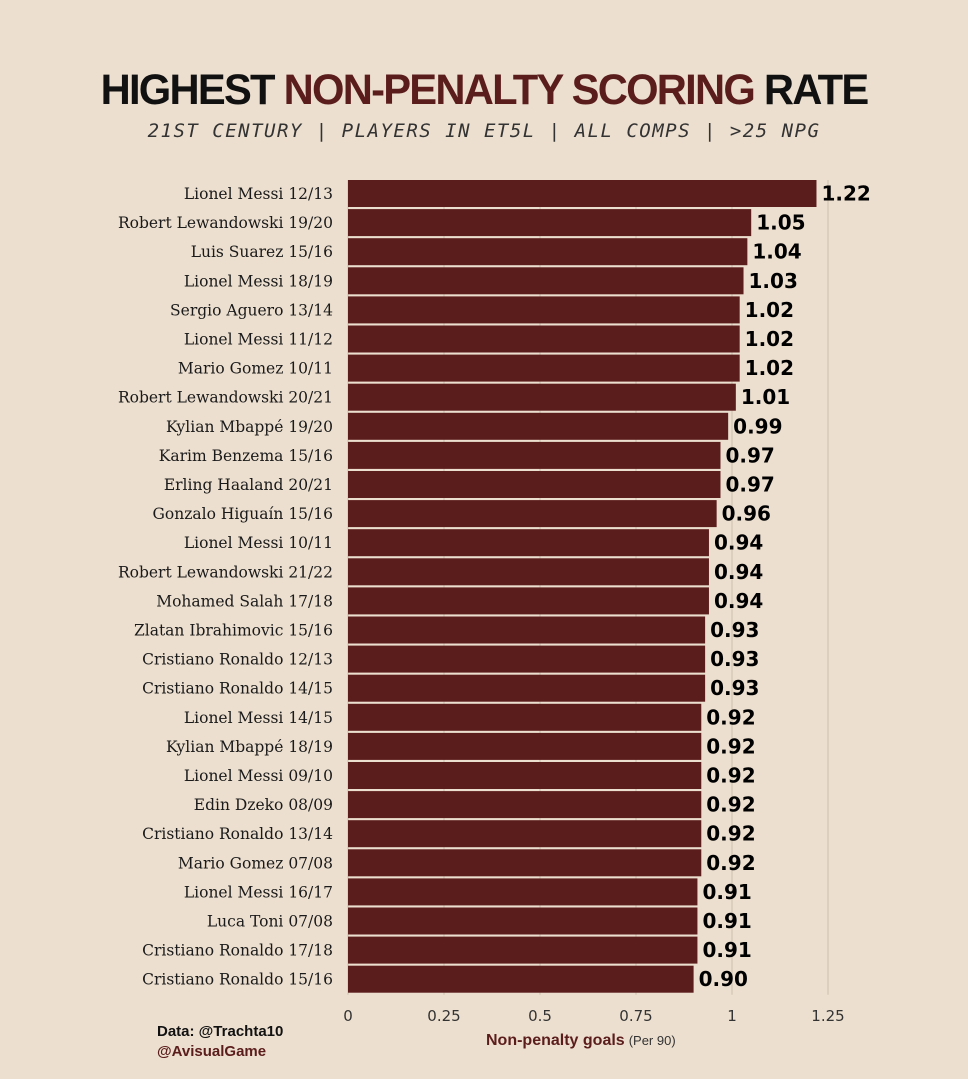  I want to click on value-label-20: 0.92, so click(730, 776).